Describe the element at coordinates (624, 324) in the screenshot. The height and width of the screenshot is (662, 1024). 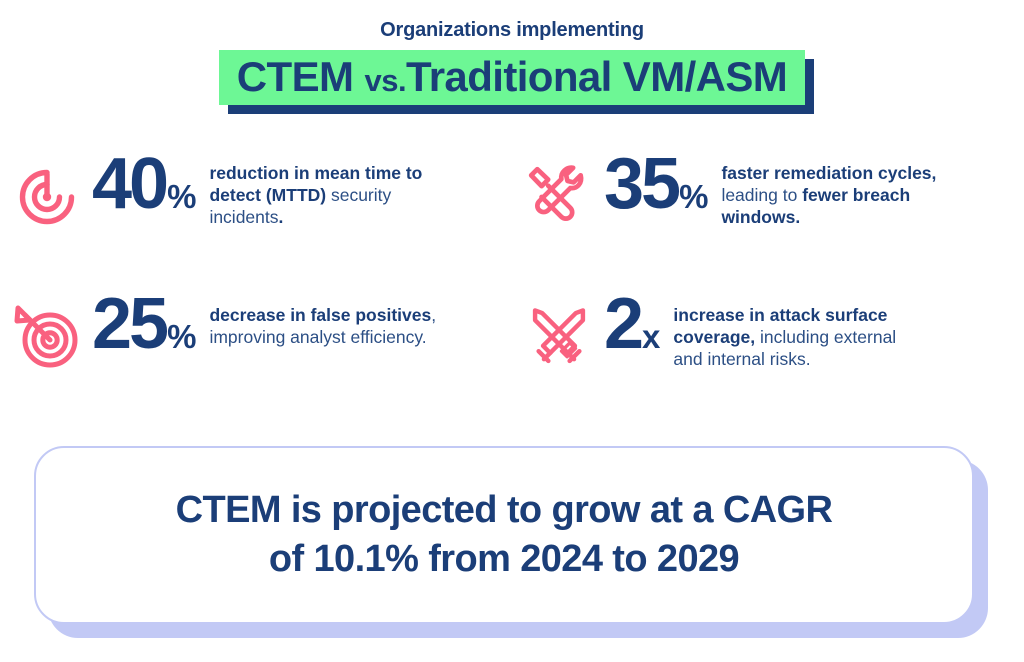
I see `stat-number: 2` at that location.